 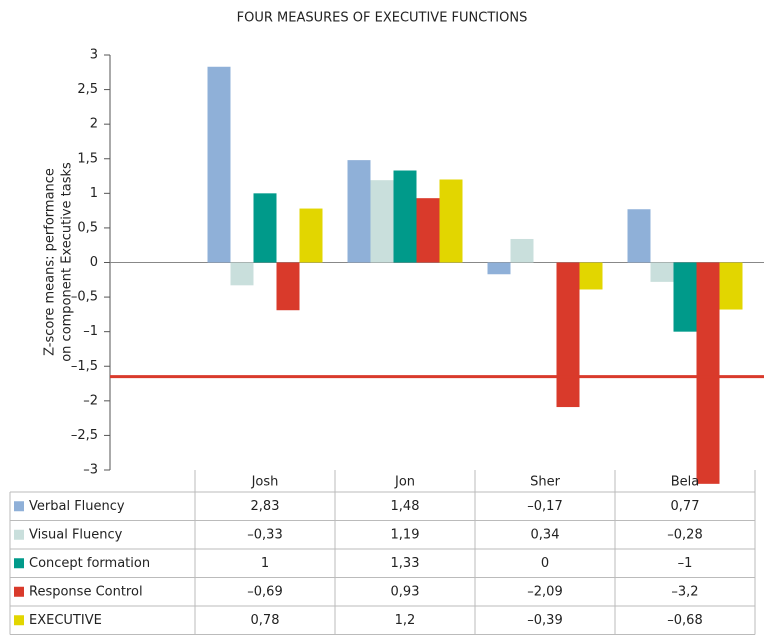 What do you see at coordinates (544, 506) in the screenshot?
I see `table-value: –0,17` at bounding box center [544, 506].